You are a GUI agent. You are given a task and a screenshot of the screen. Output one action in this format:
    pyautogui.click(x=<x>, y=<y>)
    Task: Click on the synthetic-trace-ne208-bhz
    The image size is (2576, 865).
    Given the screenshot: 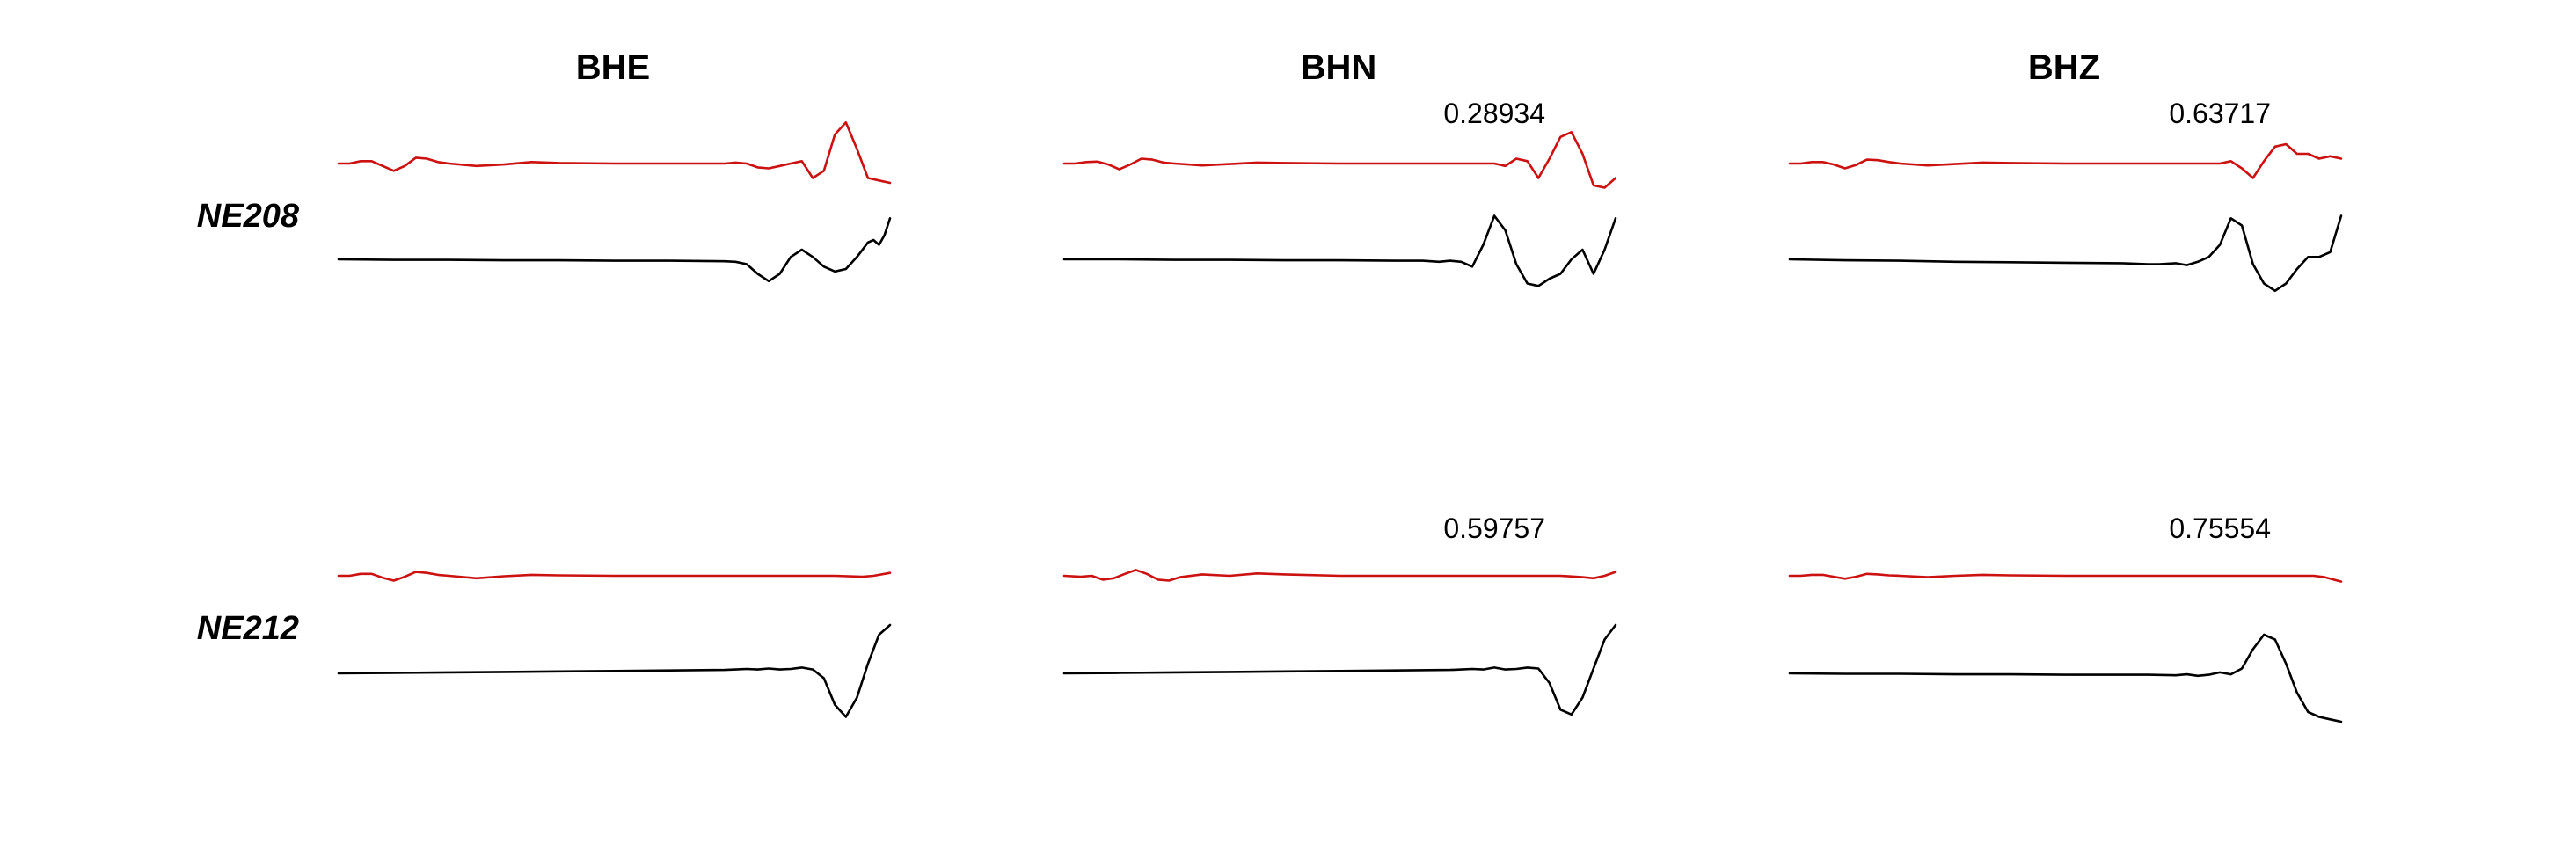 What is the action you would take?
    pyautogui.click(x=2065, y=160)
    